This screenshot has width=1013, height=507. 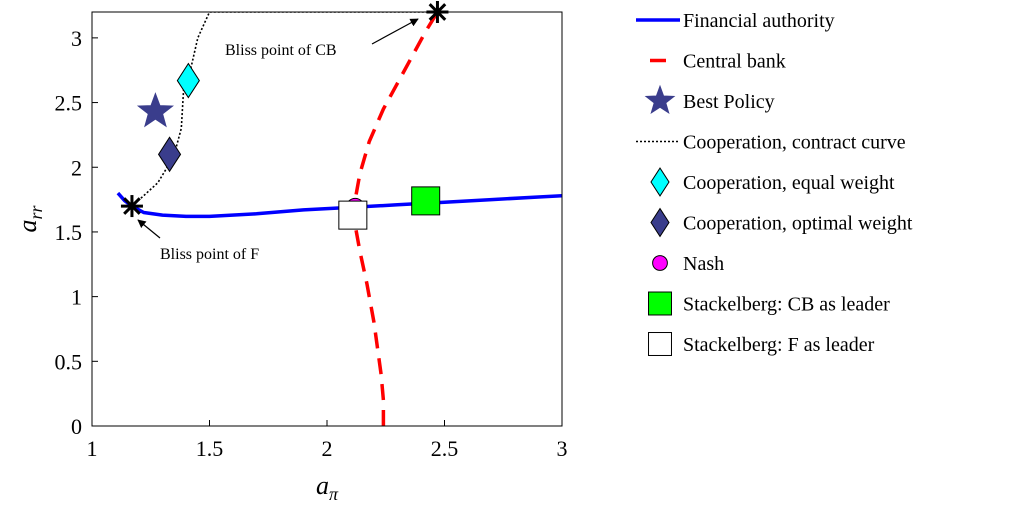 I want to click on legend-swatch-best-policy, so click(x=660, y=99).